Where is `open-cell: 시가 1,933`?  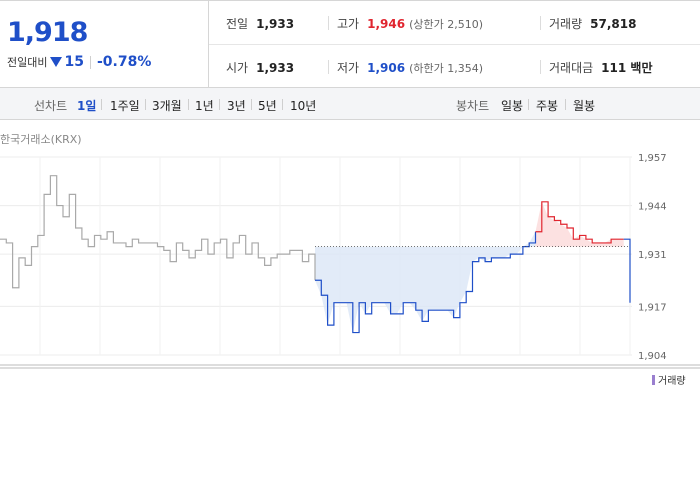 open-cell: 시가 1,933 is located at coordinates (260, 67).